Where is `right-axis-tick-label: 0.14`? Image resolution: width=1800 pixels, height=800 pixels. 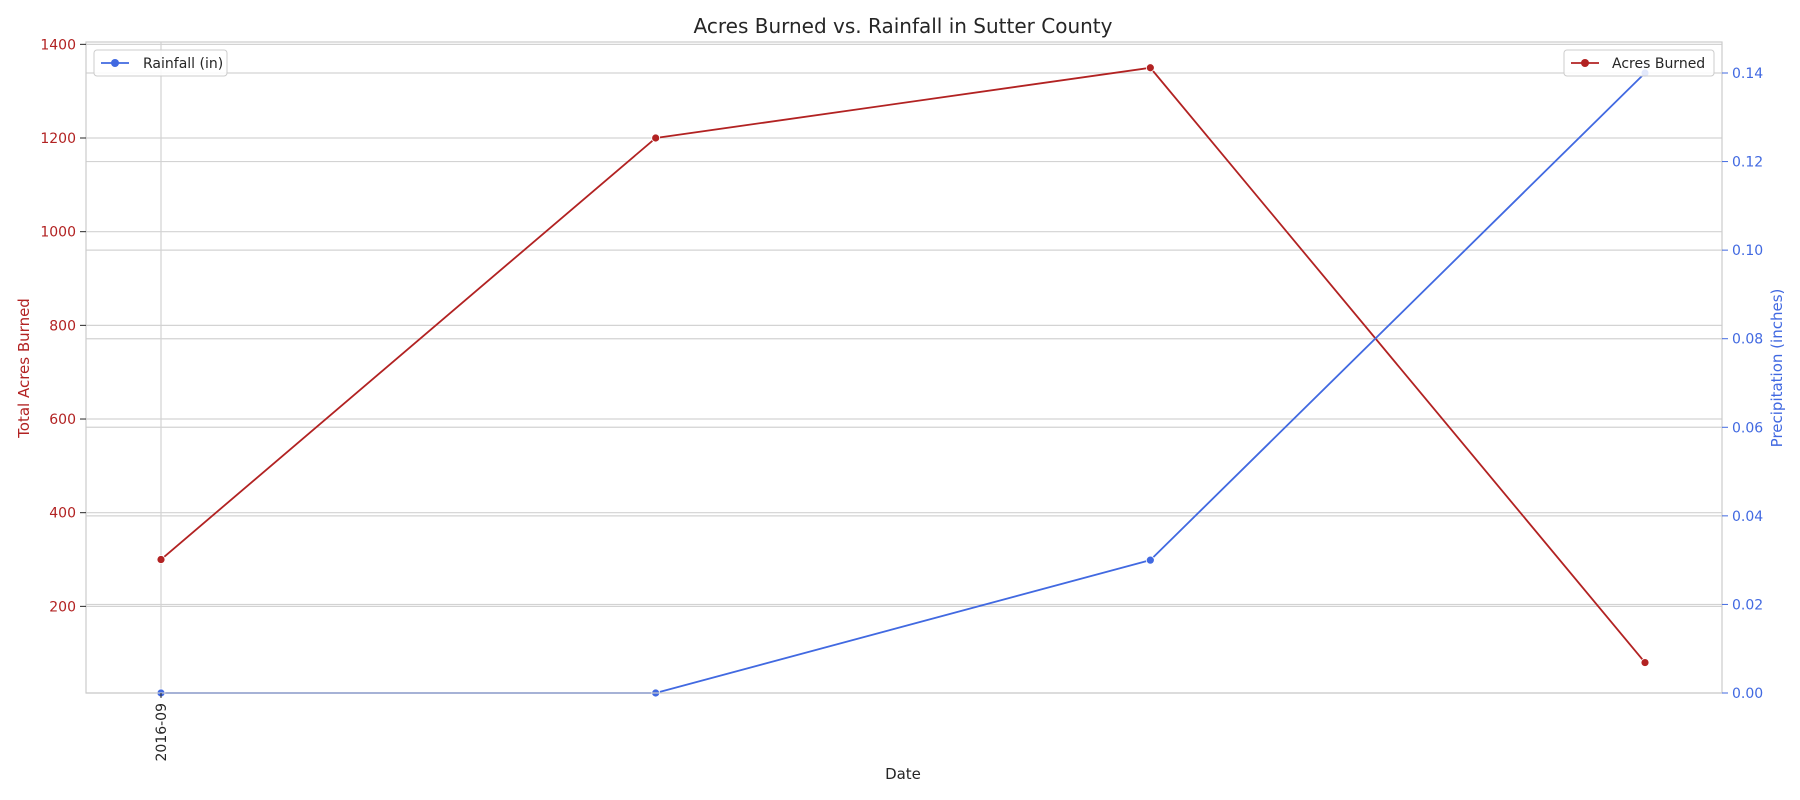 right-axis-tick-label: 0.14 is located at coordinates (1747, 74).